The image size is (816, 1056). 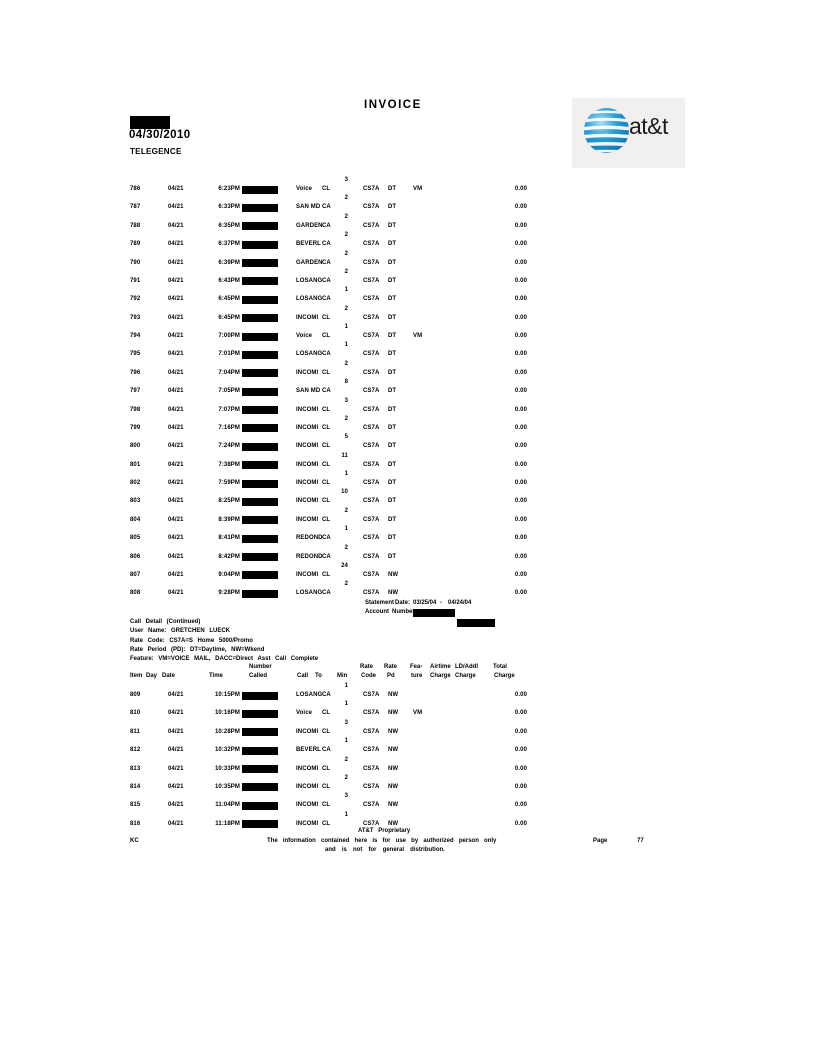 What do you see at coordinates (135, 207) in the screenshot?
I see `call-item-number: 787` at bounding box center [135, 207].